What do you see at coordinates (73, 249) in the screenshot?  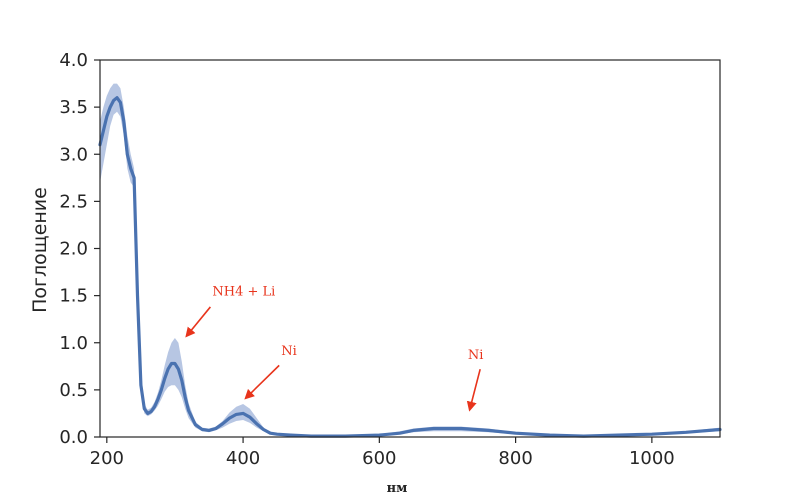 I see `y-tick-label: 2.0` at bounding box center [73, 249].